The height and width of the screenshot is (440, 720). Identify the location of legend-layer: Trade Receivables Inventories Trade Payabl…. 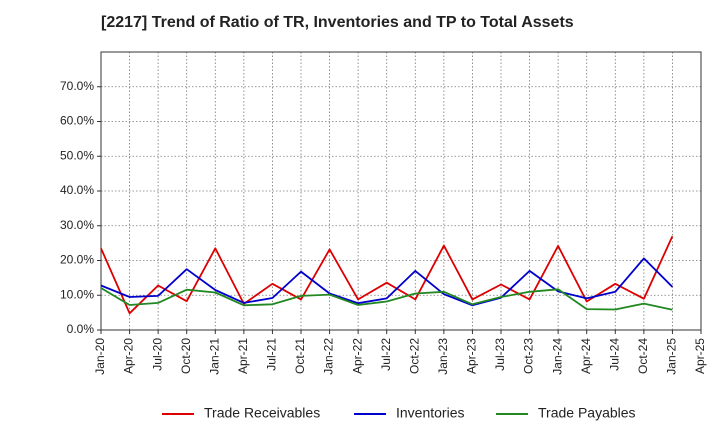
(399, 413).